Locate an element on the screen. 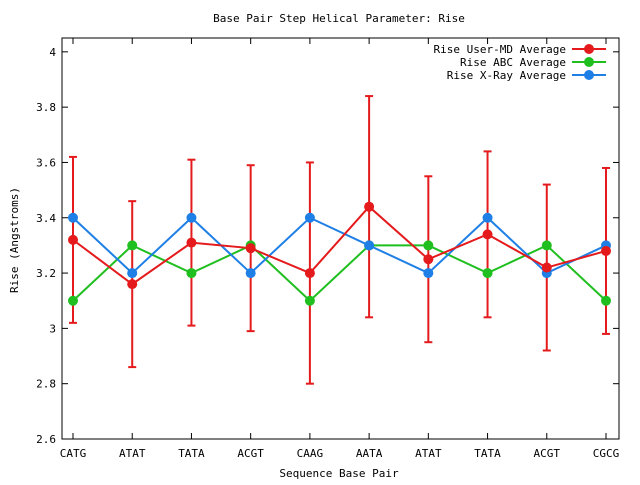  chart-title: Base Pair Step Helical Parameter: Rise is located at coordinates (339, 18).